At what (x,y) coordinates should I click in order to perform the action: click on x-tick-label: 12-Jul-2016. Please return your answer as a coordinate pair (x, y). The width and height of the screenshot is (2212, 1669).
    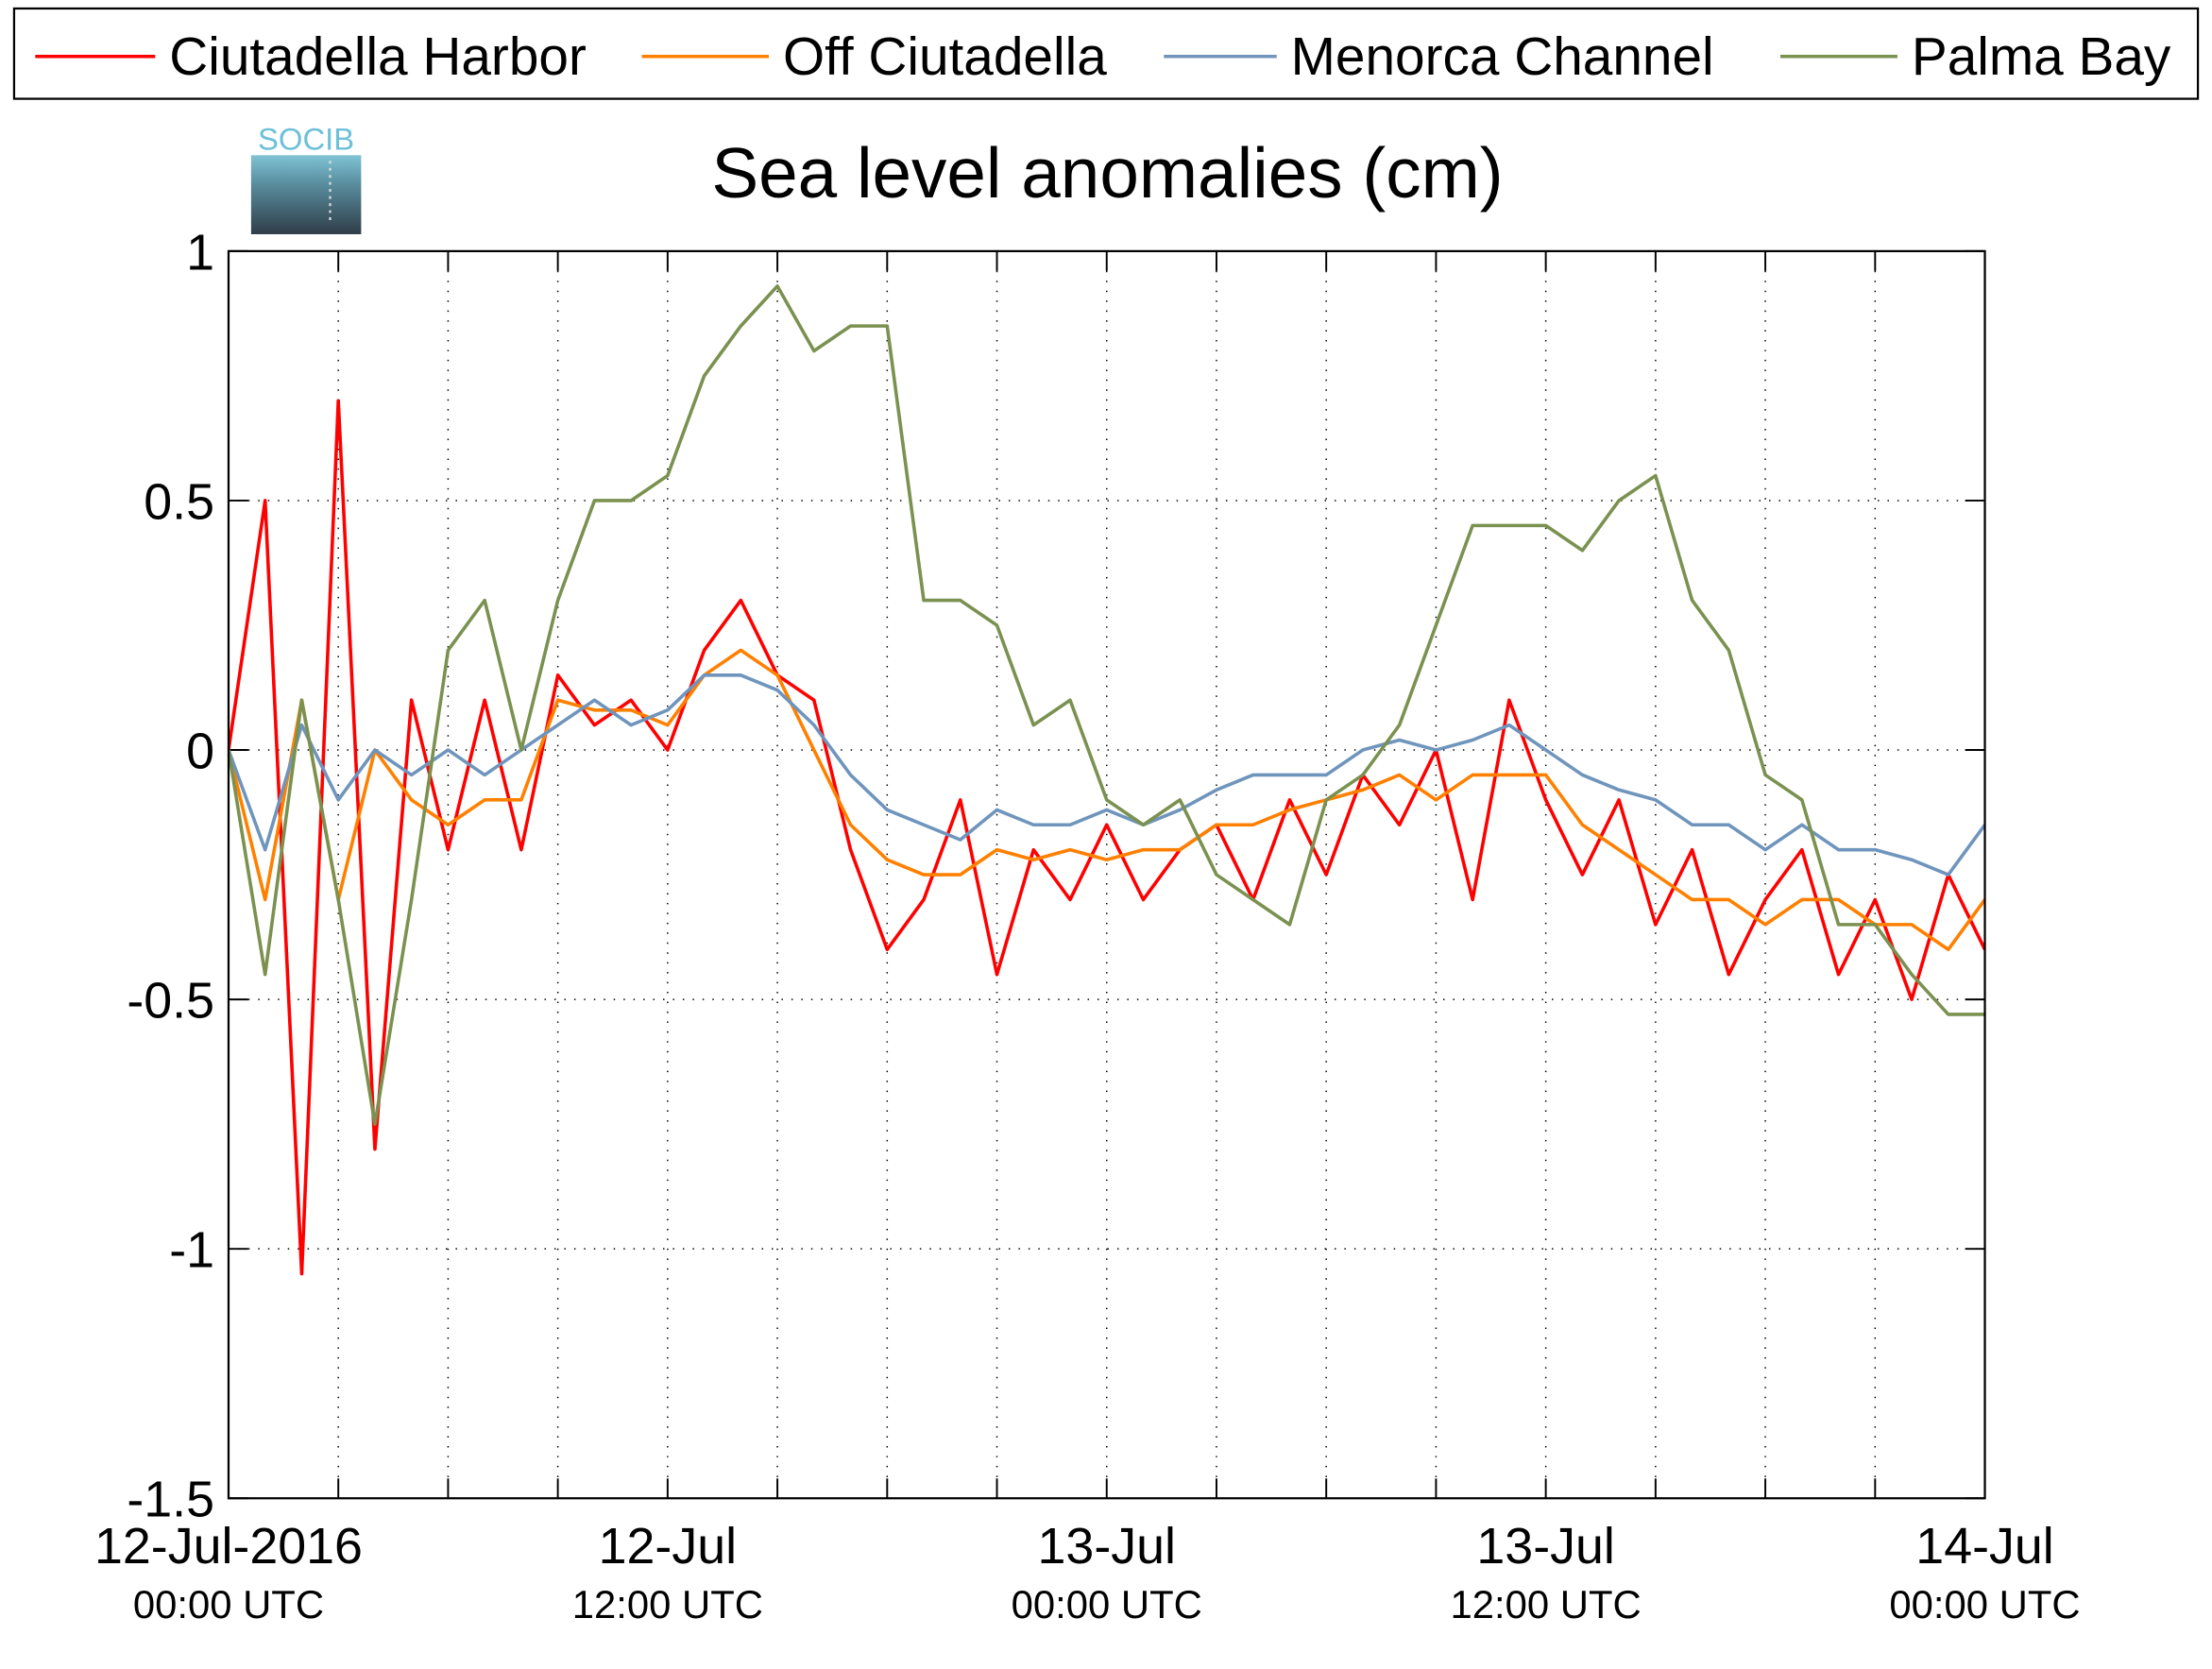
    Looking at the image, I should click on (228, 1547).